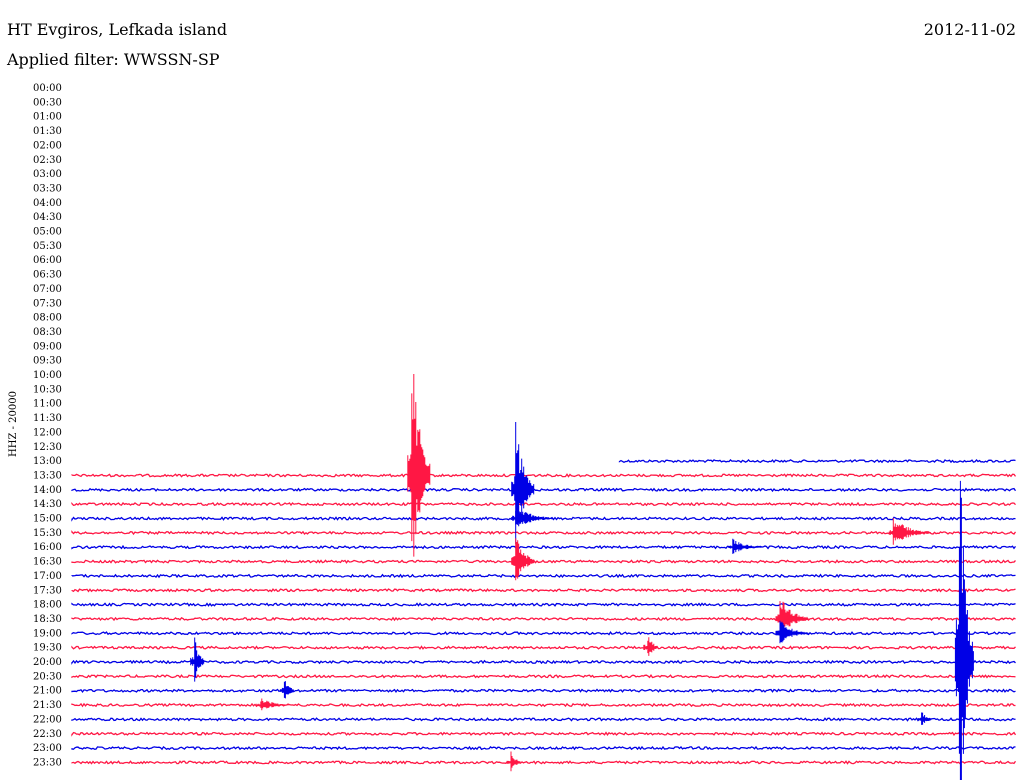 The image size is (1024, 780). I want to click on time-tick-label: 10:30, so click(47, 389).